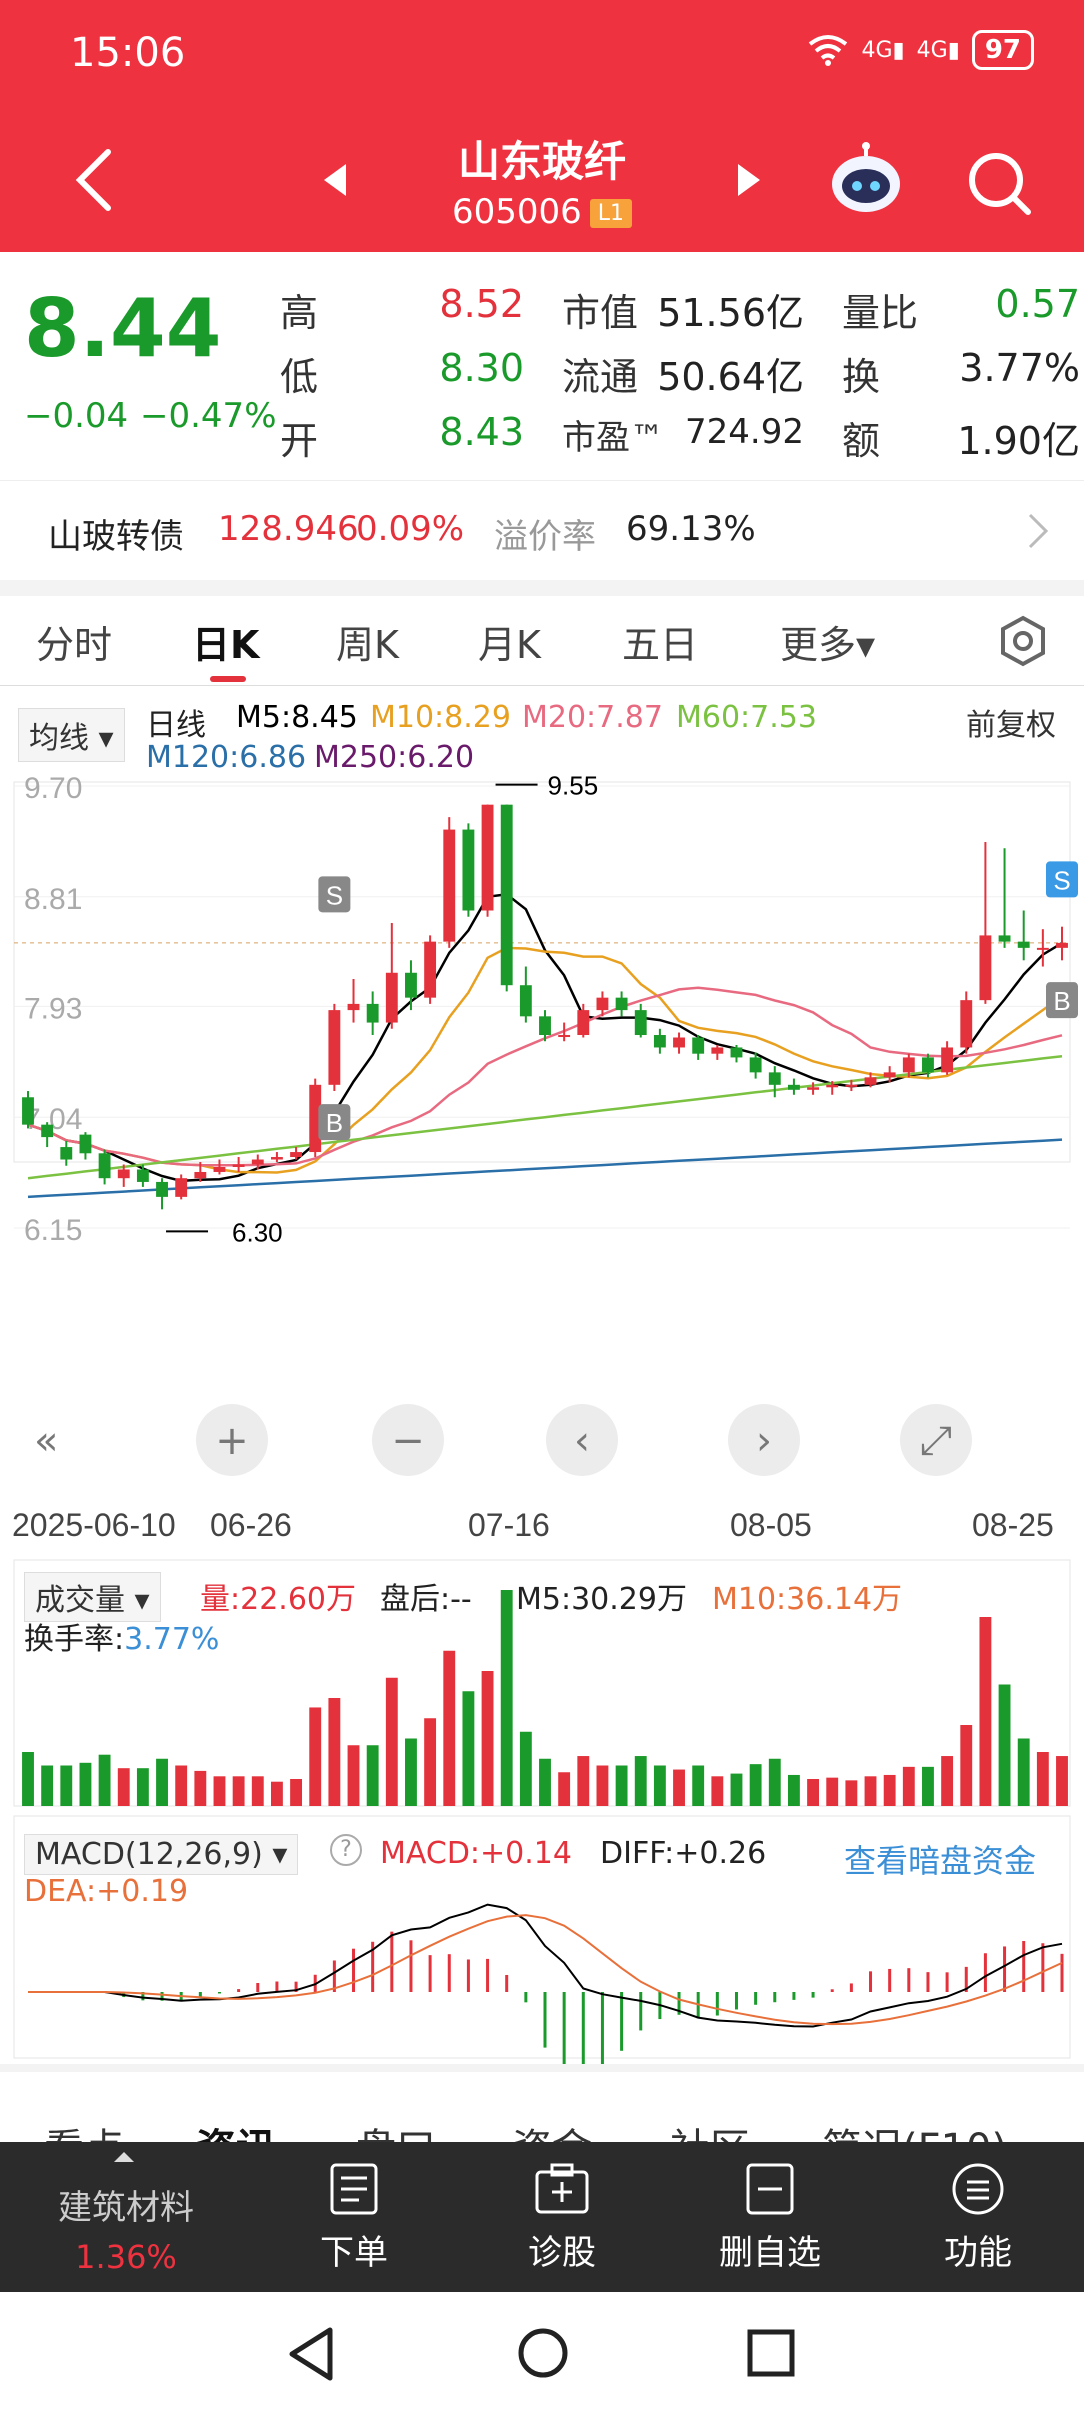 The width and height of the screenshot is (1084, 2412). Describe the element at coordinates (172, 1639) in the screenshot. I see `turnover-rate-value: 3.77%` at that location.